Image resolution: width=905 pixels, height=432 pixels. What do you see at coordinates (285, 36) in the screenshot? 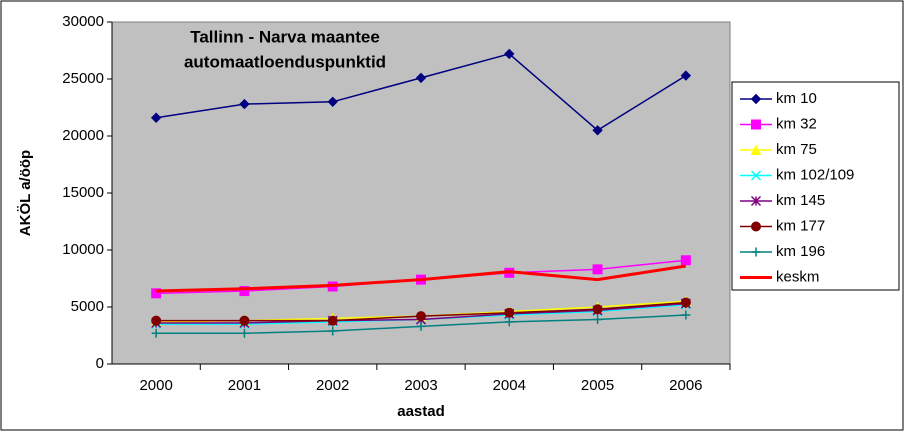
I see `chart-title: Tallinn - Narva maantee` at bounding box center [285, 36].